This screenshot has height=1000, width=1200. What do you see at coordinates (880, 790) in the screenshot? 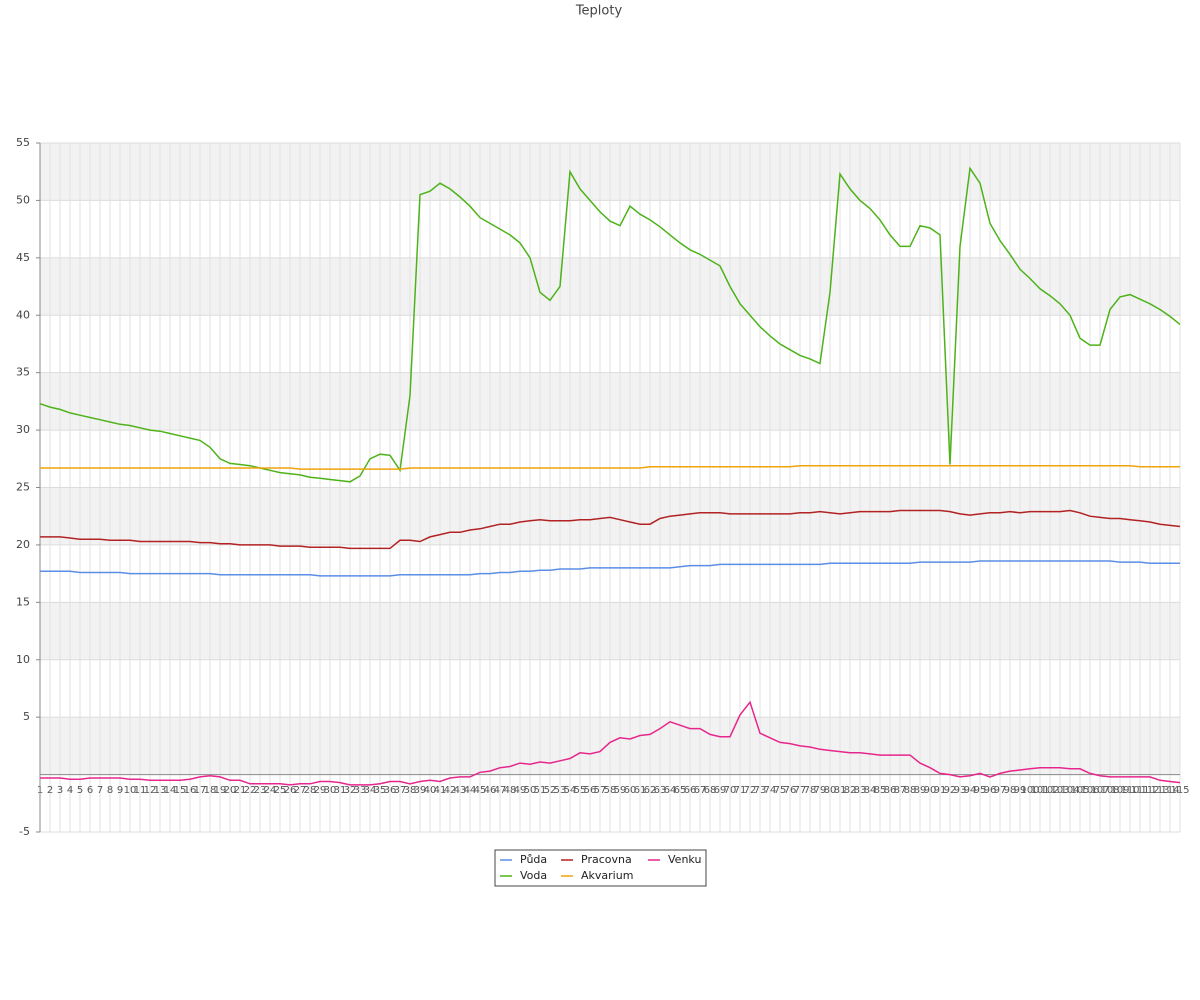
I see `x-tick-label: 85` at bounding box center [880, 790].